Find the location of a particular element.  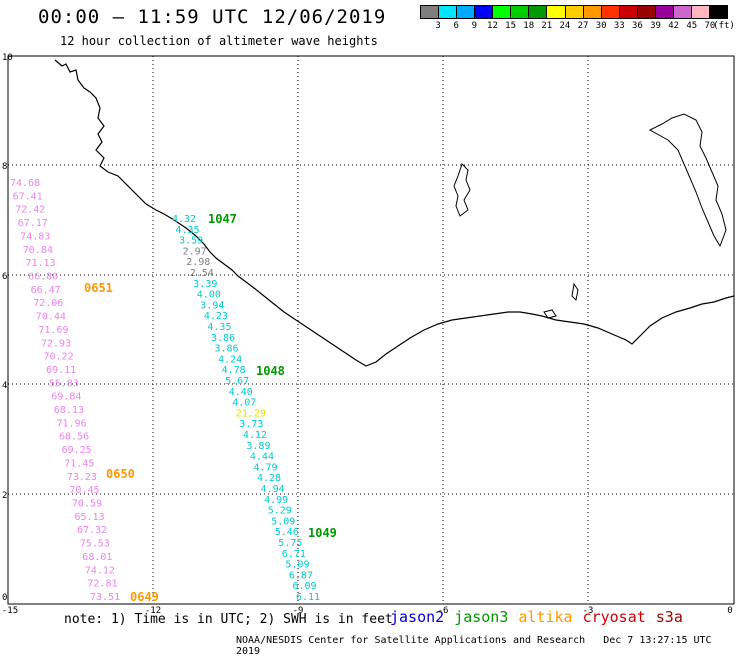

y-tick-8: 8 is located at coordinates (4, 167).